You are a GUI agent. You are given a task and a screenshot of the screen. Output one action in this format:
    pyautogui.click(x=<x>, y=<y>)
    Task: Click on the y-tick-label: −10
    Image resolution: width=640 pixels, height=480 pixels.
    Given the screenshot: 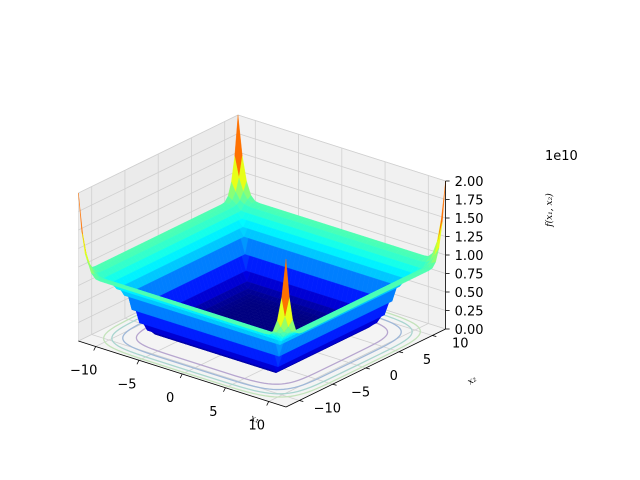 What is the action you would take?
    pyautogui.click(x=327, y=409)
    